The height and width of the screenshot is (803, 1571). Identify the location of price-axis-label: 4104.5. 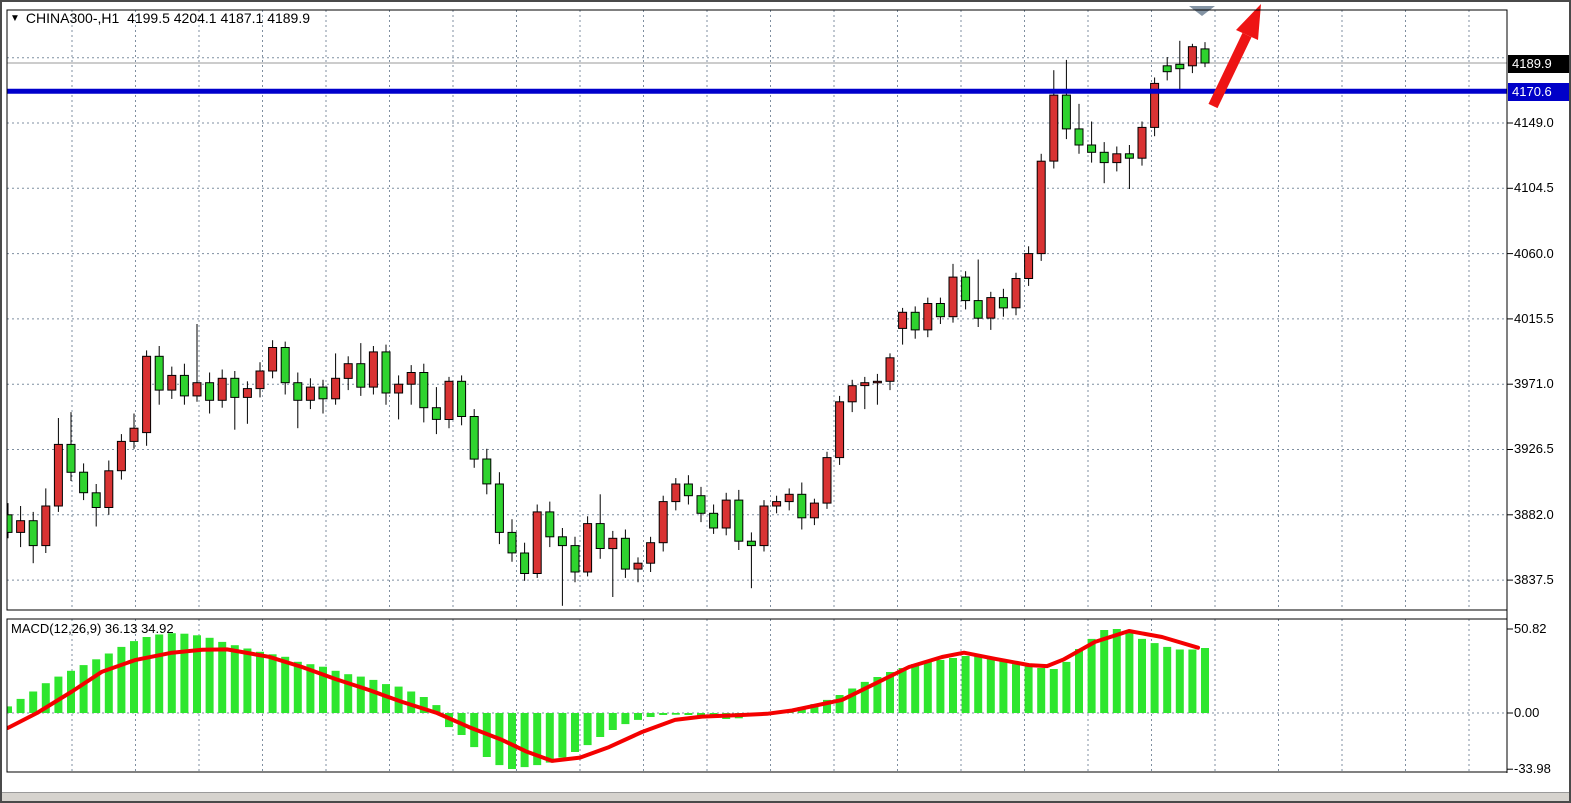
(1534, 187).